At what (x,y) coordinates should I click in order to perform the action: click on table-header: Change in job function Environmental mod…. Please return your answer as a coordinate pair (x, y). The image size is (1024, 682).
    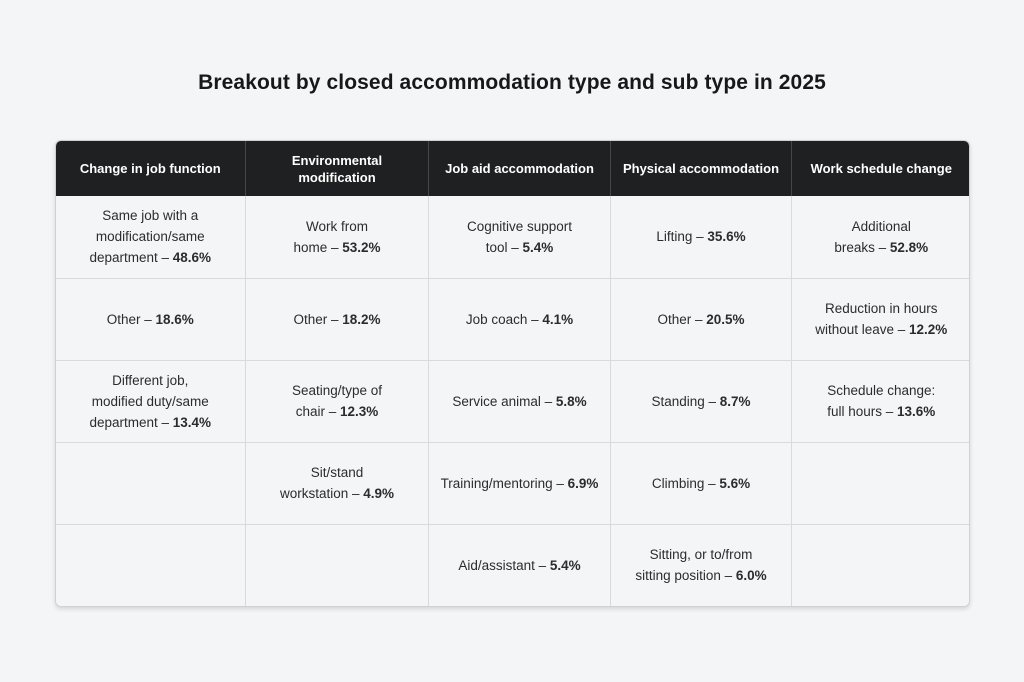
    Looking at the image, I should click on (512, 168).